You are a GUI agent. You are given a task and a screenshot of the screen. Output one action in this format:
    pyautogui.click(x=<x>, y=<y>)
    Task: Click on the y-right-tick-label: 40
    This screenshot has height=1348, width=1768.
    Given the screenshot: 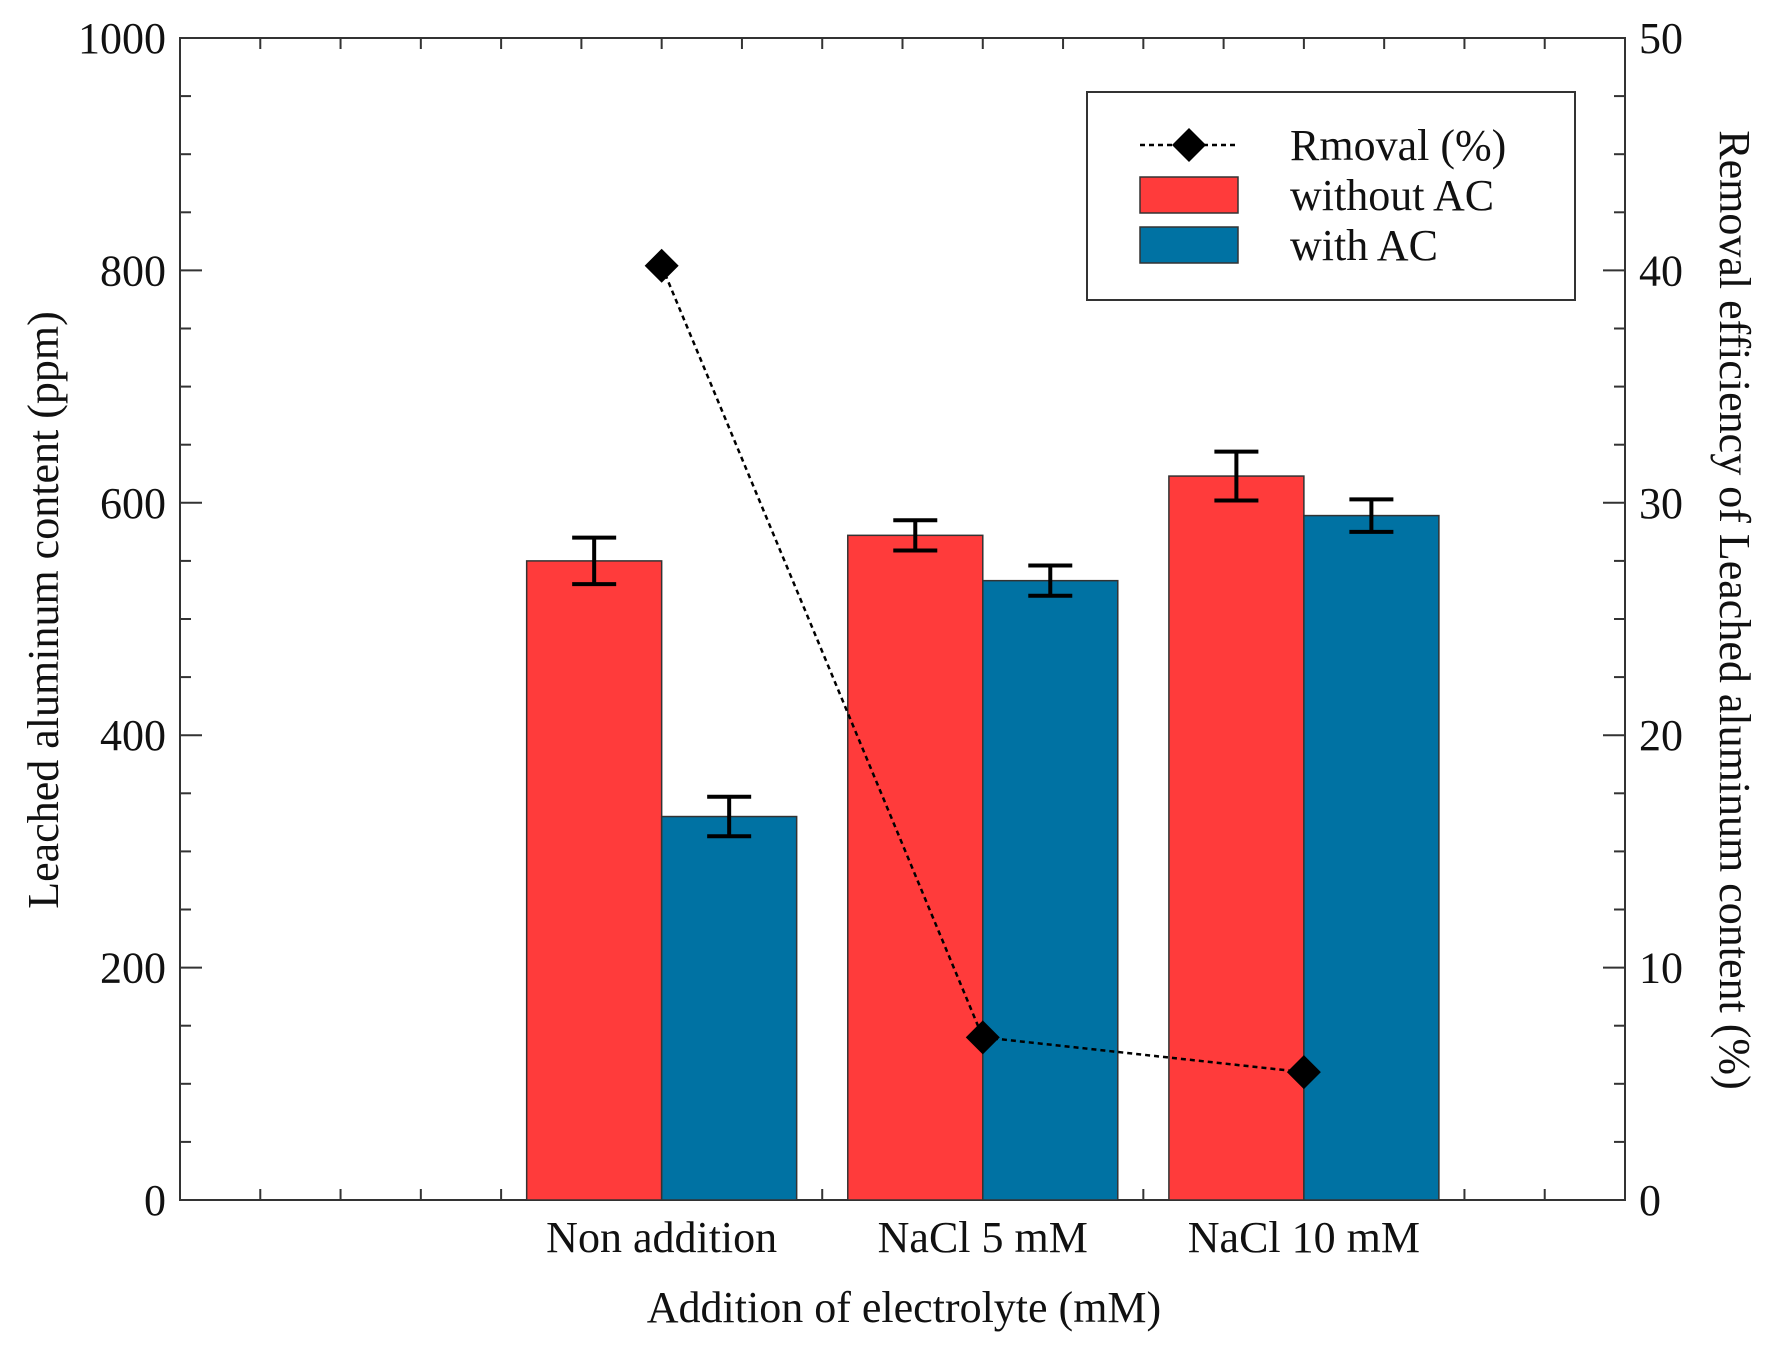 What is the action you would take?
    pyautogui.click(x=1661, y=270)
    